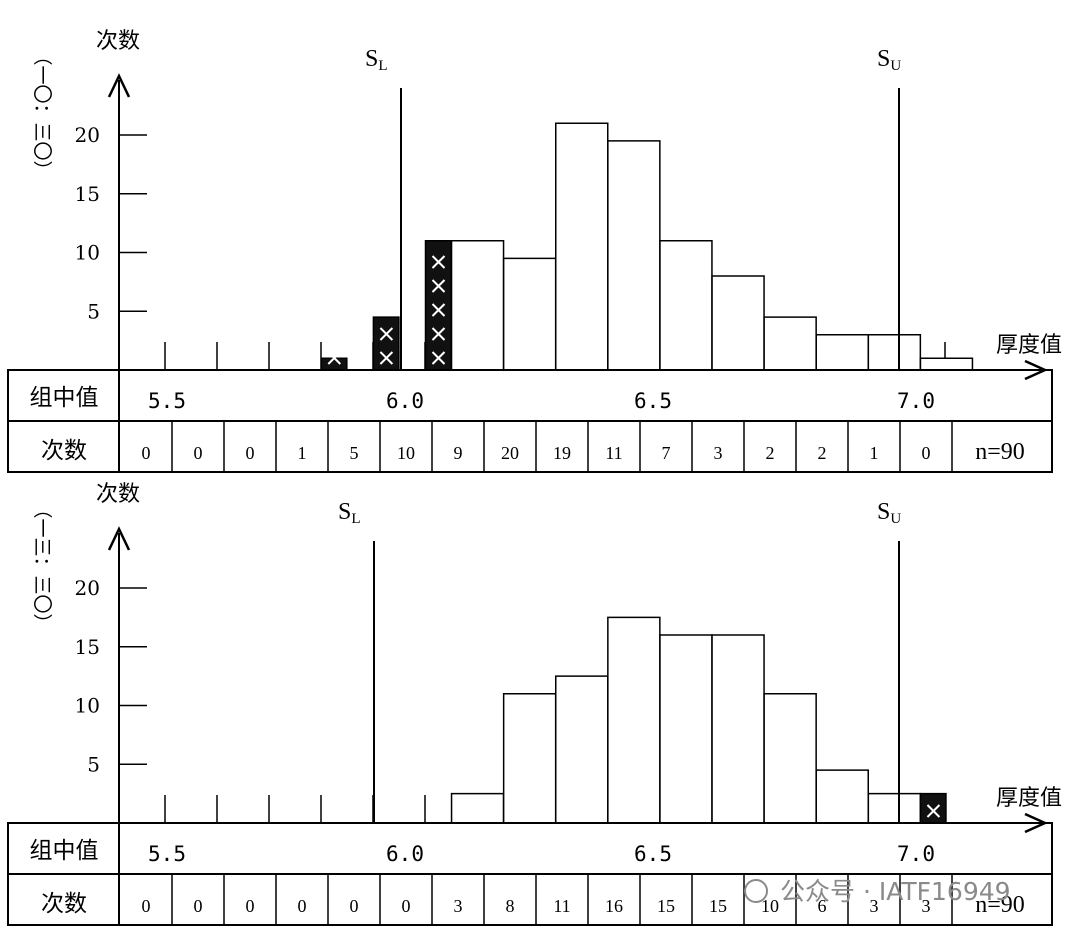  Describe the element at coordinates (666, 453) in the screenshot. I see `count-cell: 7` at that location.